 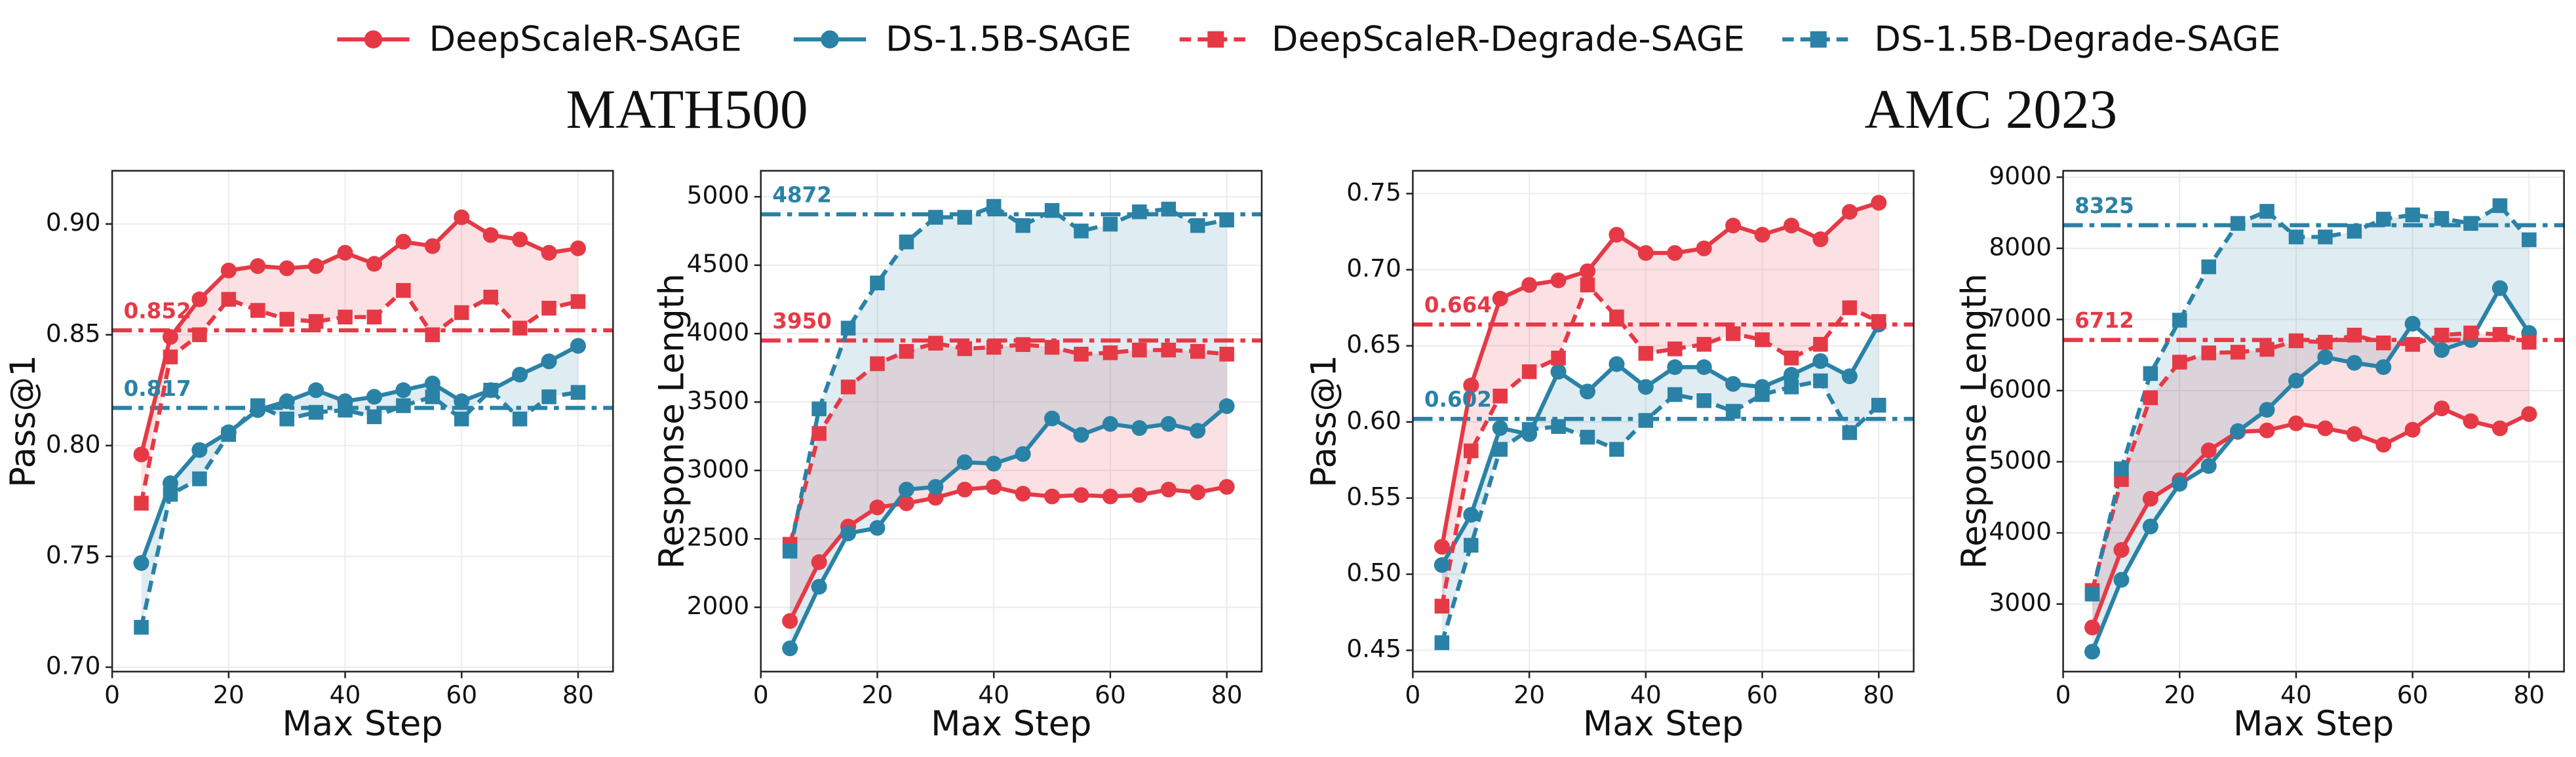 What do you see at coordinates (718, 263) in the screenshot?
I see `y-tick-label: 4500` at bounding box center [718, 263].